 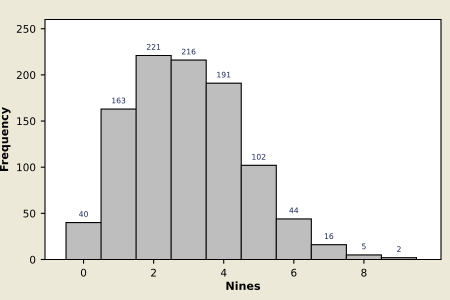 What do you see at coordinates (26, 75) in the screenshot?
I see `y-tick-label: 200` at bounding box center [26, 75].